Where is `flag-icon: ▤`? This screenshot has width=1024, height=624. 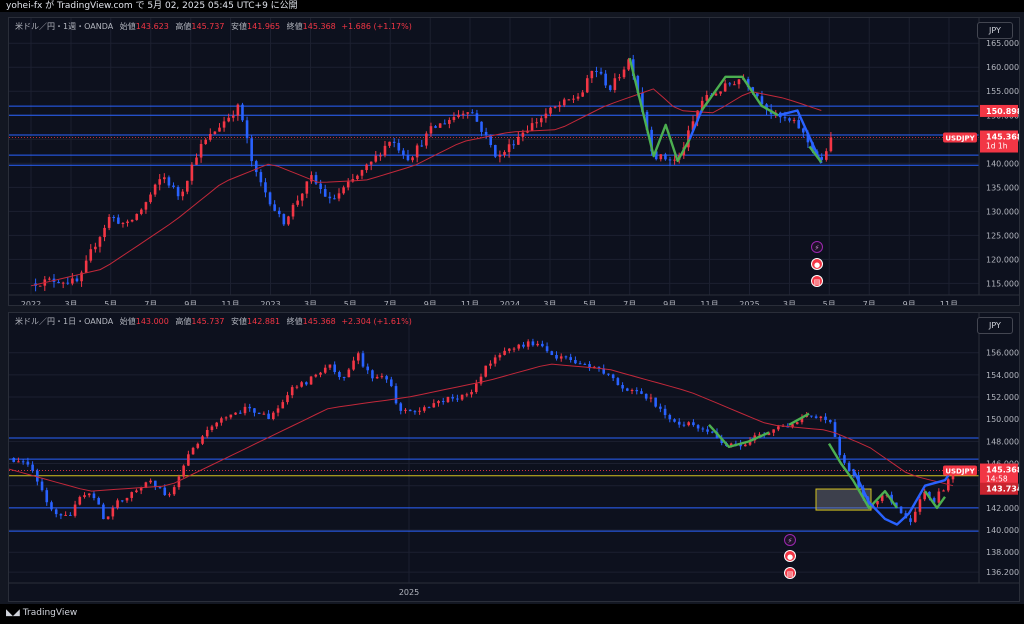
flag-icon: ▤ is located at coordinates (817, 281).